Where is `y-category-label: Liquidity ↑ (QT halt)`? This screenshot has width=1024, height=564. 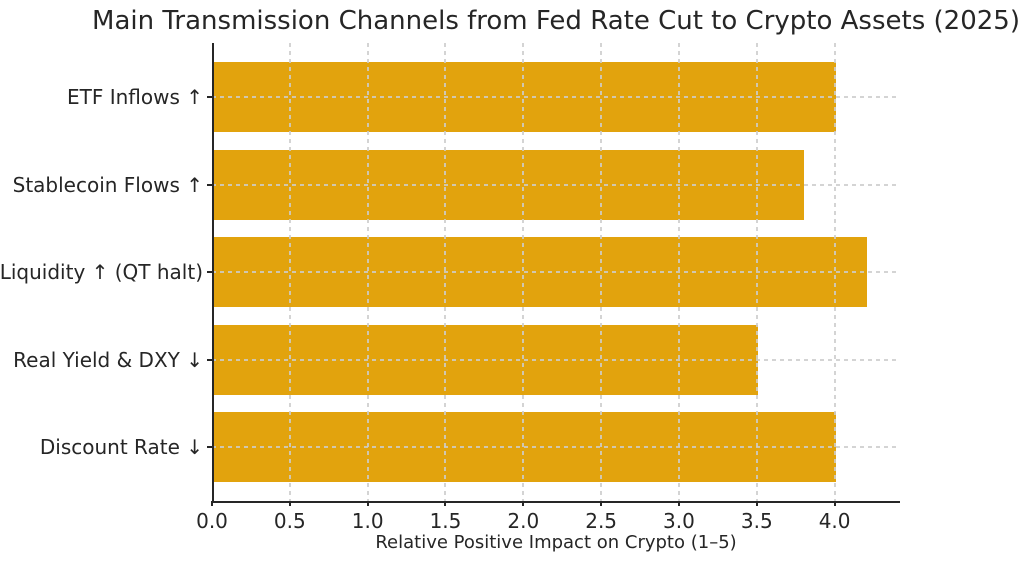 y-category-label: Liquidity ↑ (QT halt) is located at coordinates (101, 272).